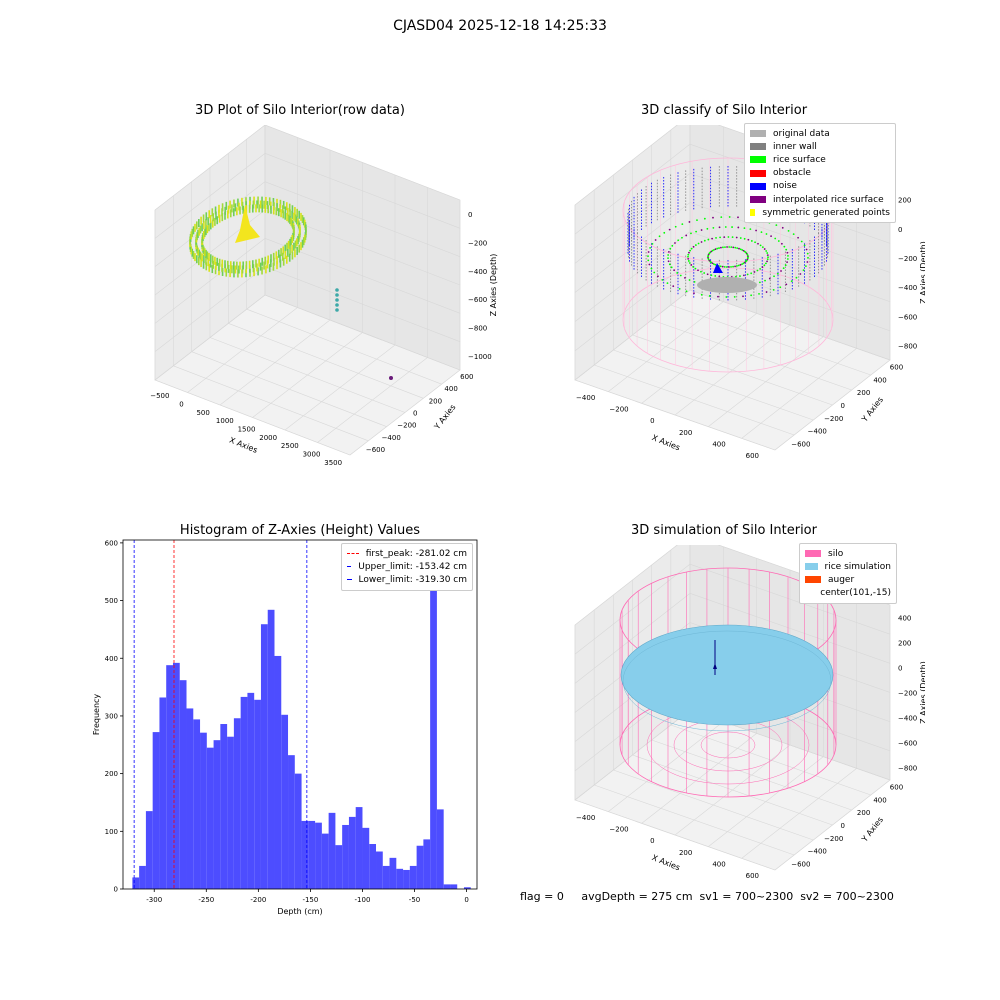  I want to click on legend-label: rice simulation, so click(857, 566).